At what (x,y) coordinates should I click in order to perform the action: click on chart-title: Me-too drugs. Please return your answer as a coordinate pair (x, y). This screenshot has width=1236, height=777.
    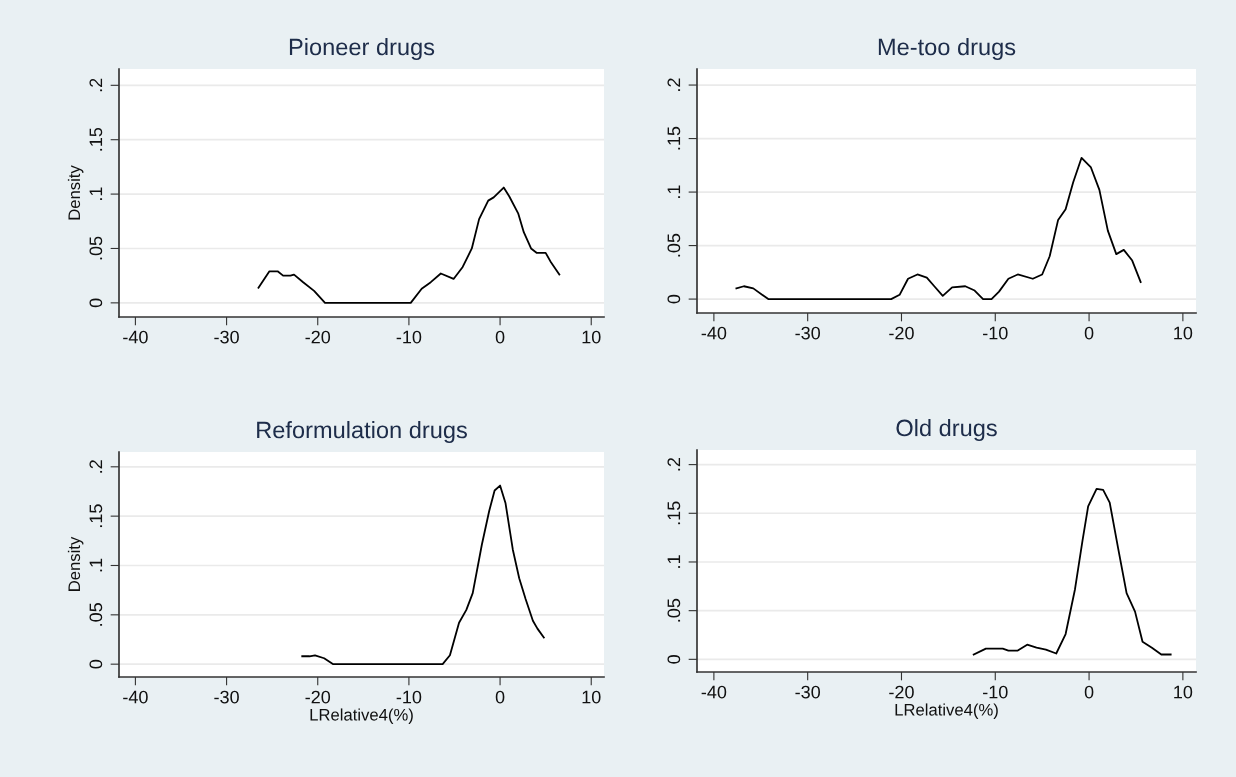
    Looking at the image, I should click on (947, 49).